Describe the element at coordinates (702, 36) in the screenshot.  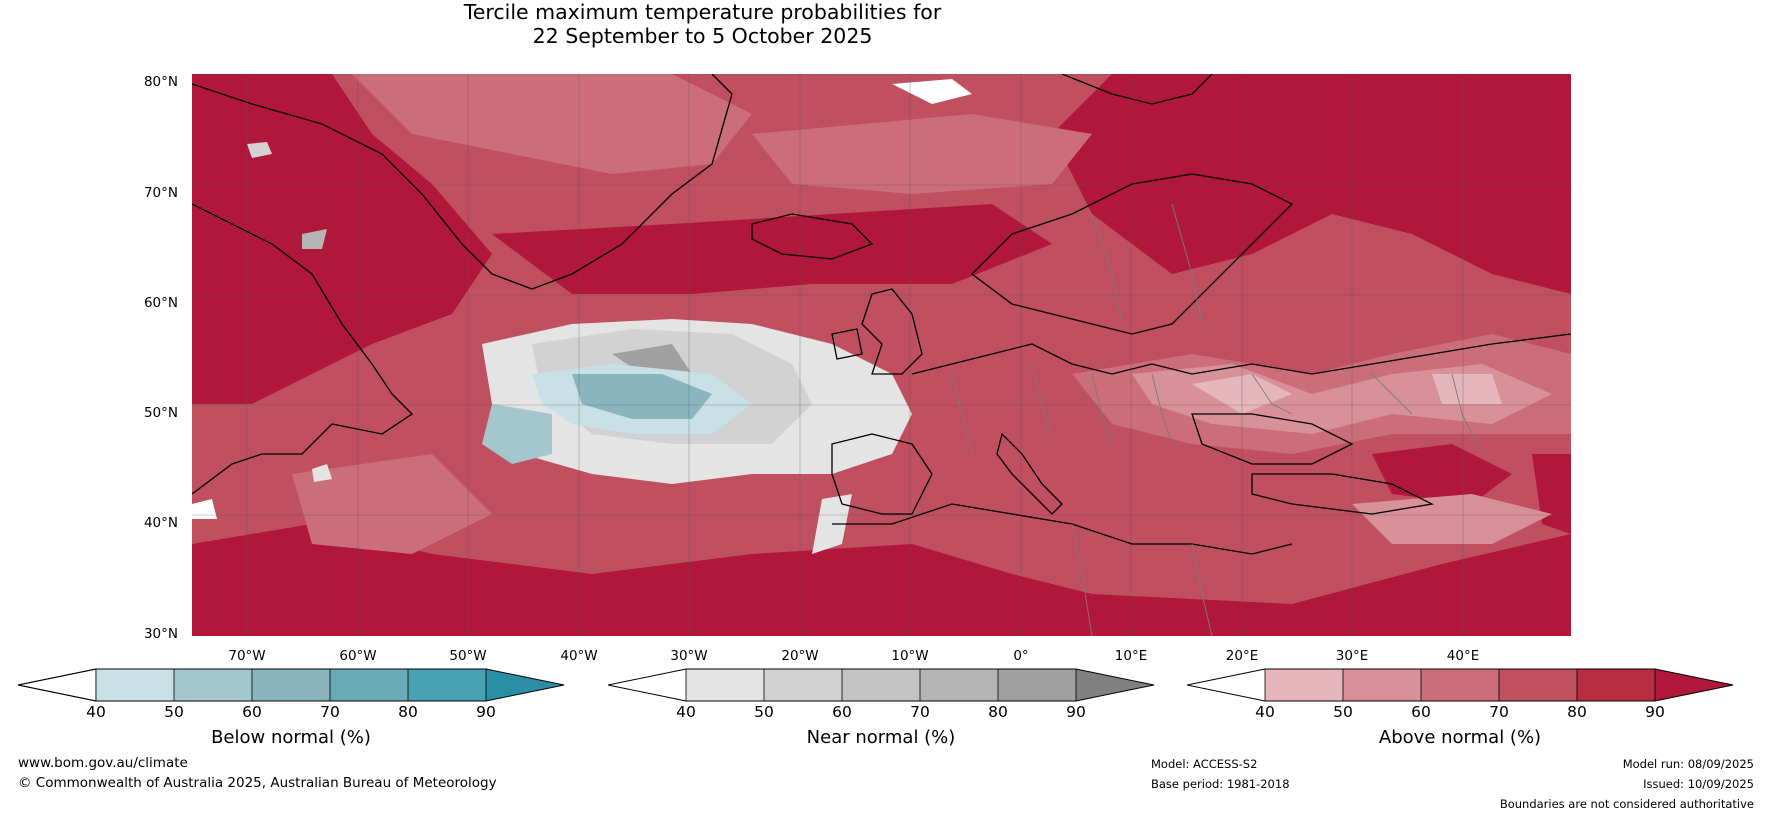
I see `title-line-2: 22 September to 5 October 2025` at that location.